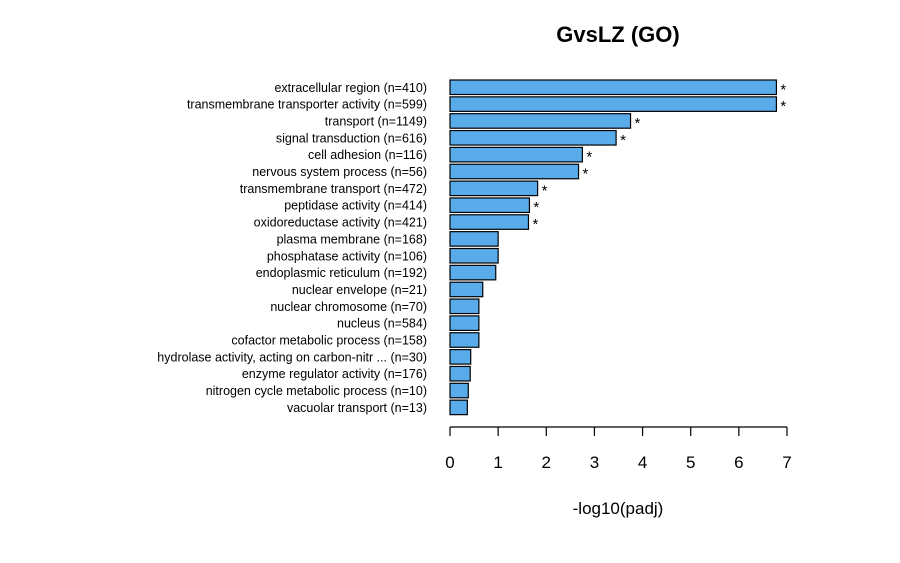 This screenshot has height=563, width=900. Describe the element at coordinates (367, 155) in the screenshot. I see `category-label: cell adhesion (n=116)` at that location.